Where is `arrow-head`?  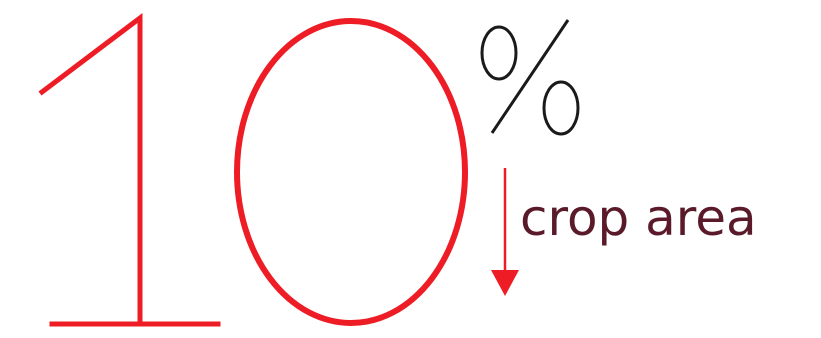
arrow-head is located at coordinates (505, 283).